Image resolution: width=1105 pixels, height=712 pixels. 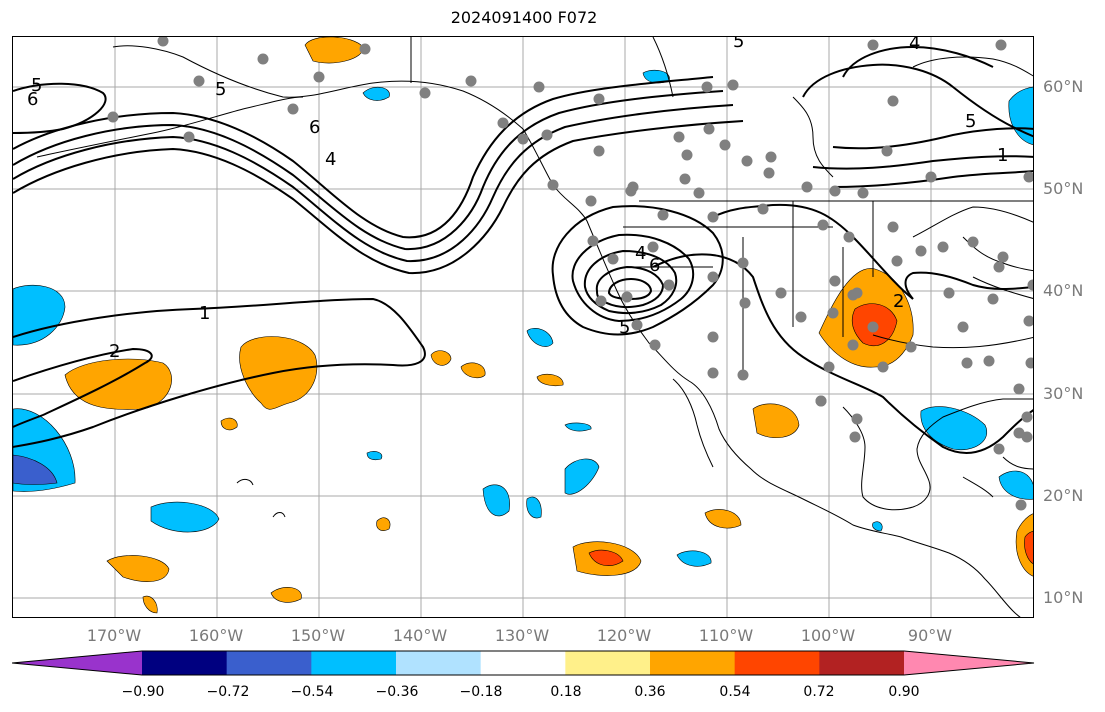 What do you see at coordinates (819, 692) in the screenshot?
I see `colorbar-tick: 0.72` at bounding box center [819, 692].